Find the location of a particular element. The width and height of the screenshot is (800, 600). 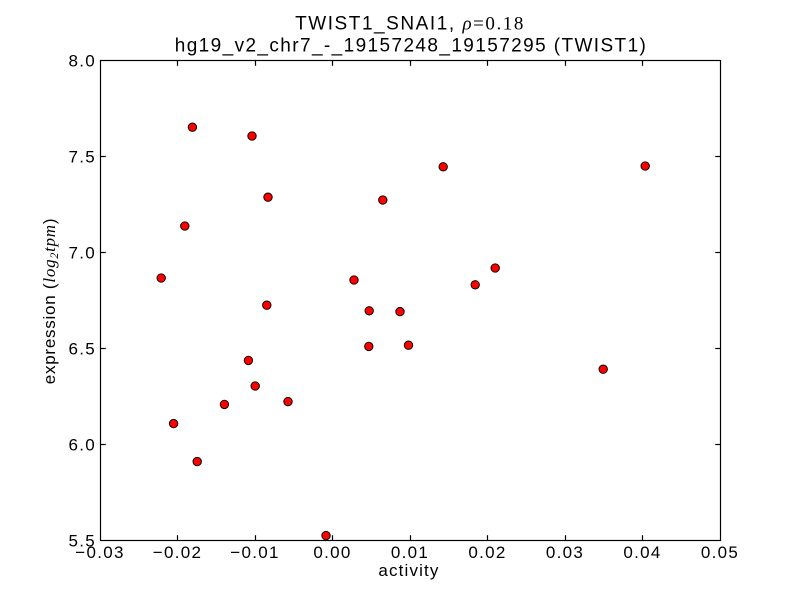

svg-text: 5.5 is located at coordinates (82, 540).